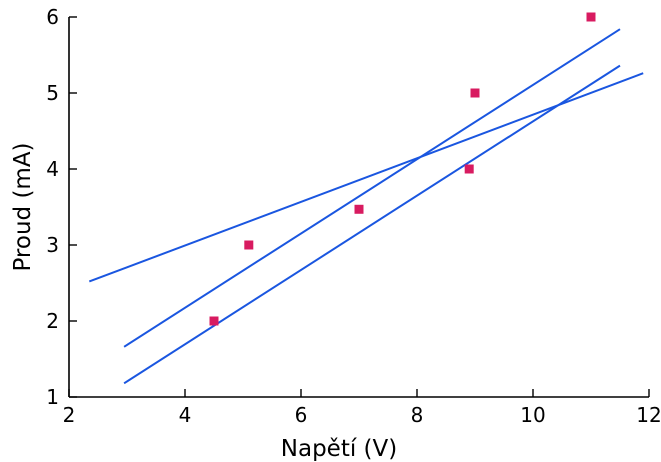  What do you see at coordinates (185, 415) in the screenshot?
I see `x-tick-label: 4` at bounding box center [185, 415].